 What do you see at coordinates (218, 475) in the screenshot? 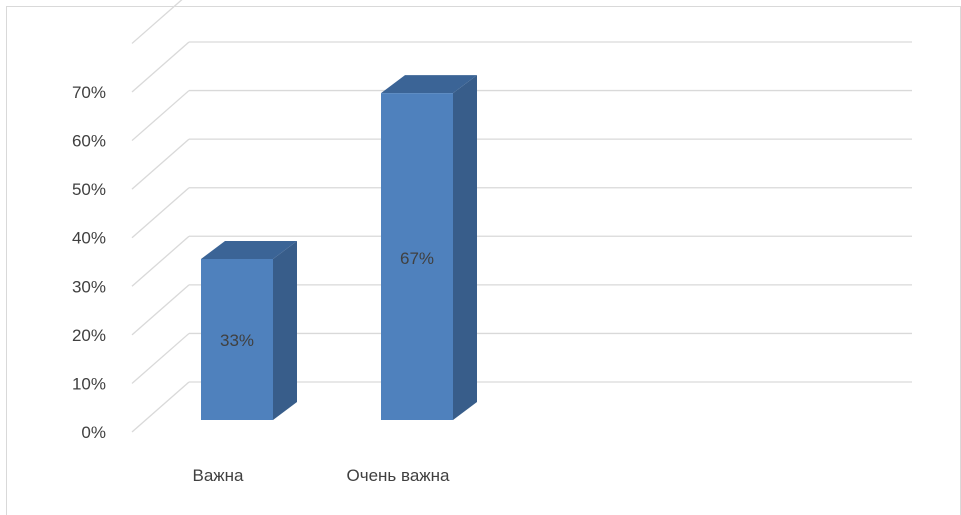
I see `category-label: Важна` at bounding box center [218, 475].